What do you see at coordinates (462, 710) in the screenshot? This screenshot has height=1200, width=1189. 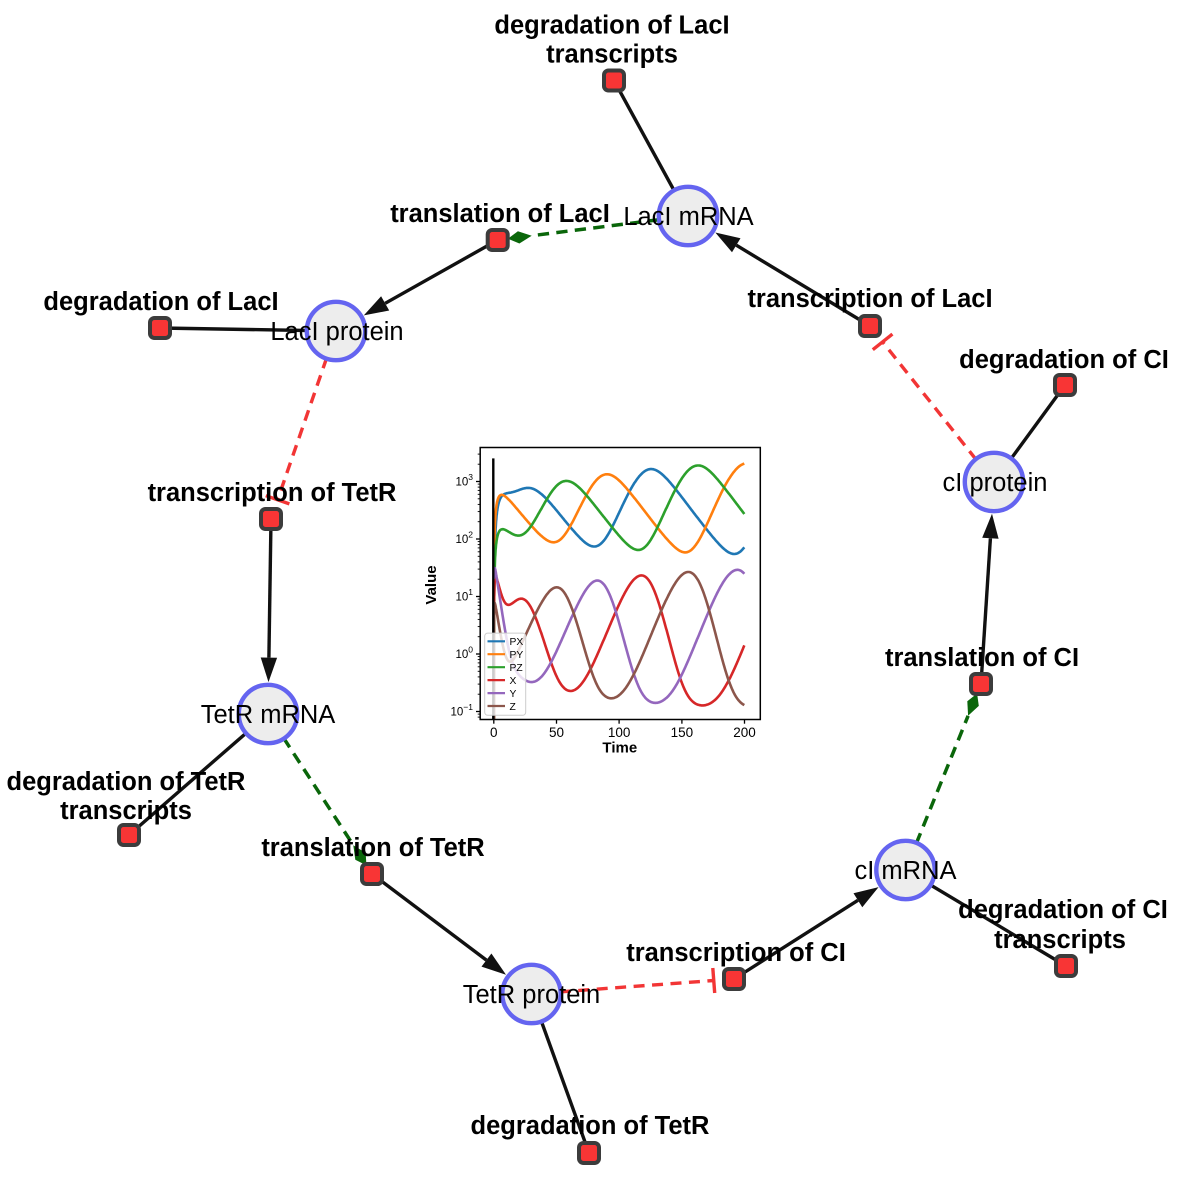 I see `svg-text: 10−1` at bounding box center [462, 710].